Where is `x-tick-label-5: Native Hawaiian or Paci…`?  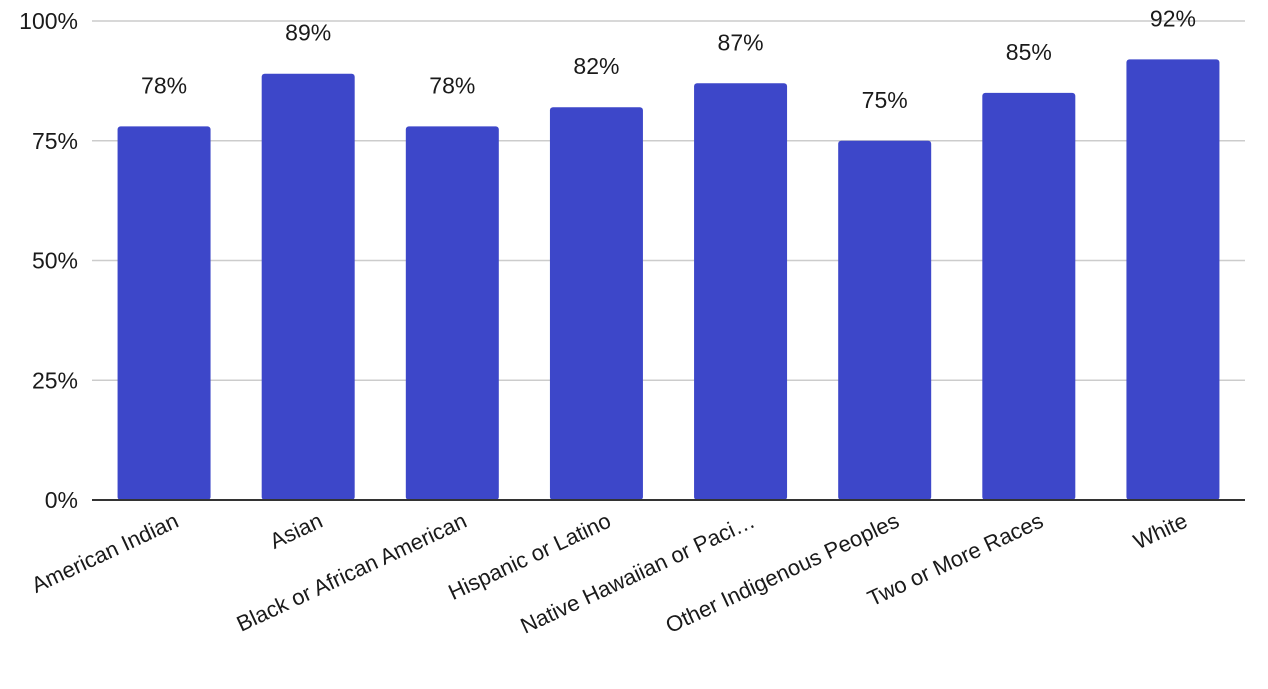
x-tick-label-5: Native Hawaiian or Paci… is located at coordinates (638, 573).